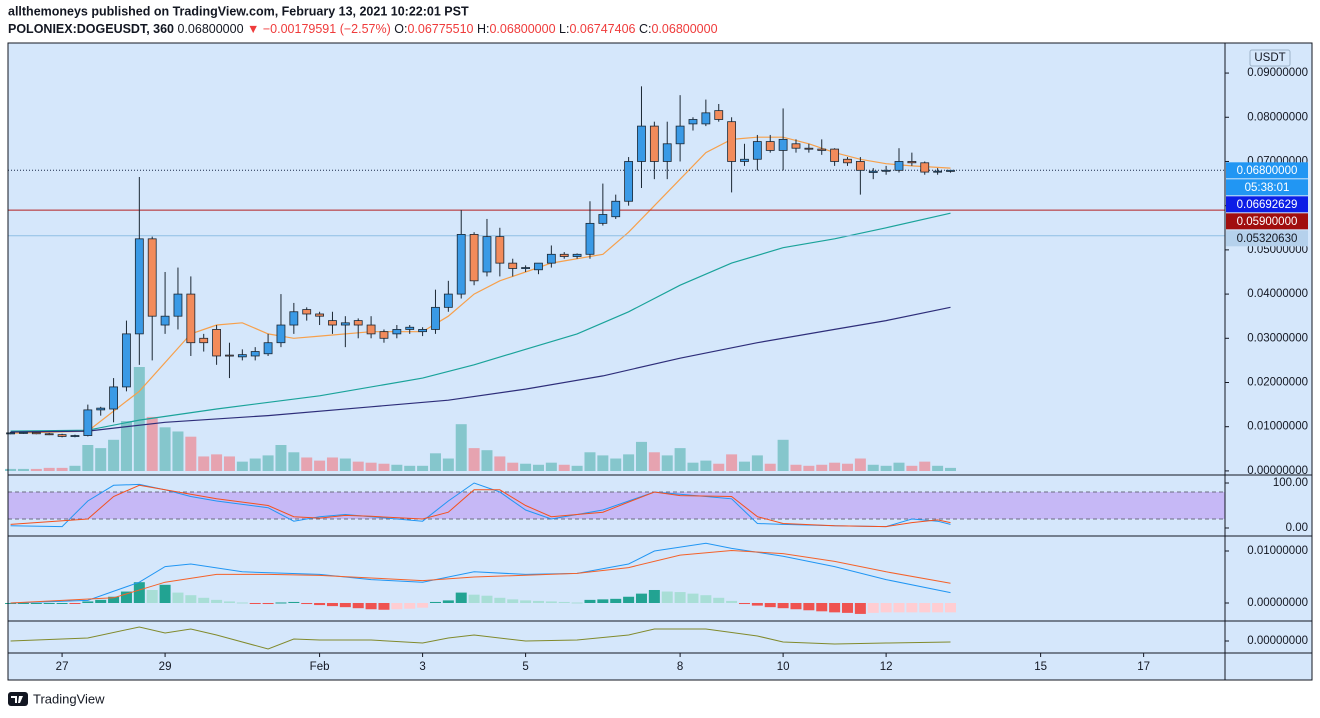 The height and width of the screenshot is (718, 1320). Describe the element at coordinates (886, 667) in the screenshot. I see `x-tick-label: 12` at that location.